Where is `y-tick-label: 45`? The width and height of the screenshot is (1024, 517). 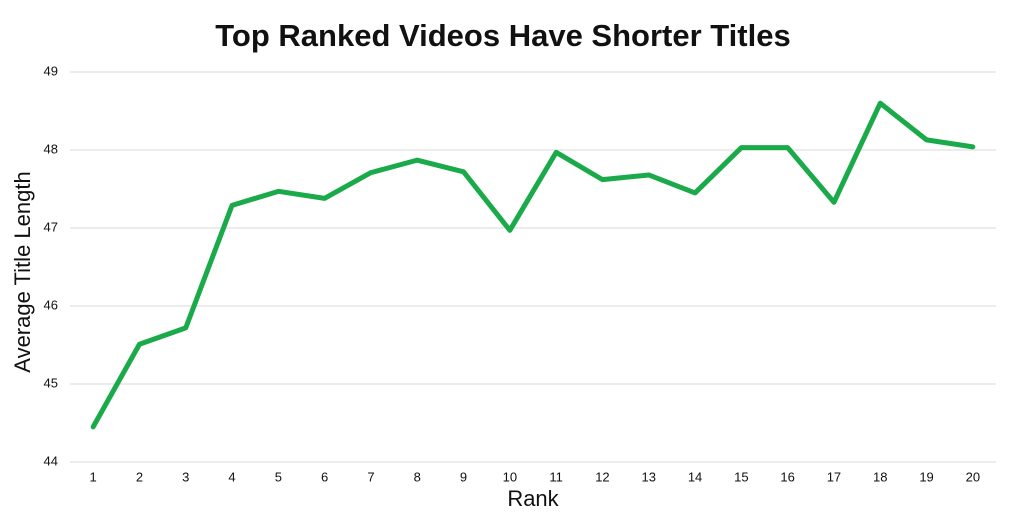 y-tick-label: 45 is located at coordinates (51, 382).